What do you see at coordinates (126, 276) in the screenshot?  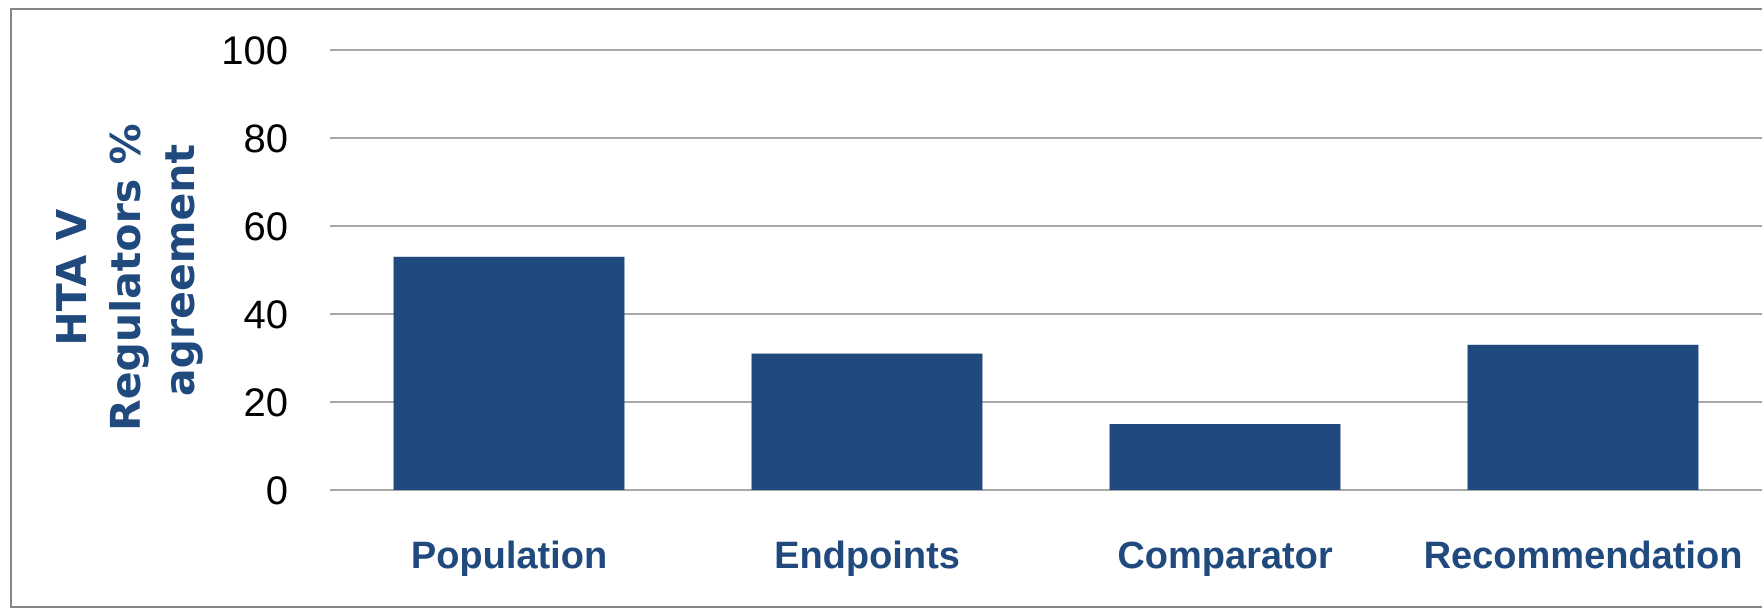 I see `y-axis-title-line-2: Regulators %` at bounding box center [126, 276].